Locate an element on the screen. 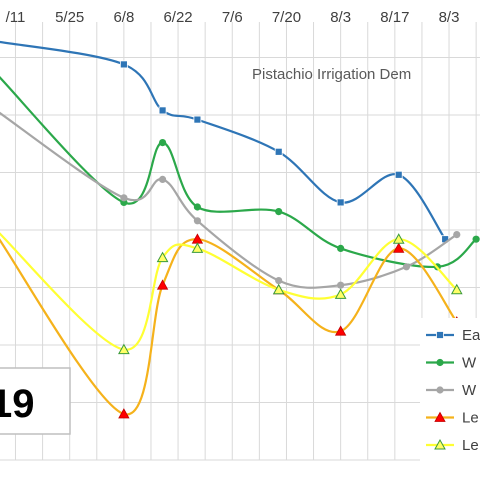 The height and width of the screenshot is (480, 480). legend: Ea WW Le Le is located at coordinates (450, 390).